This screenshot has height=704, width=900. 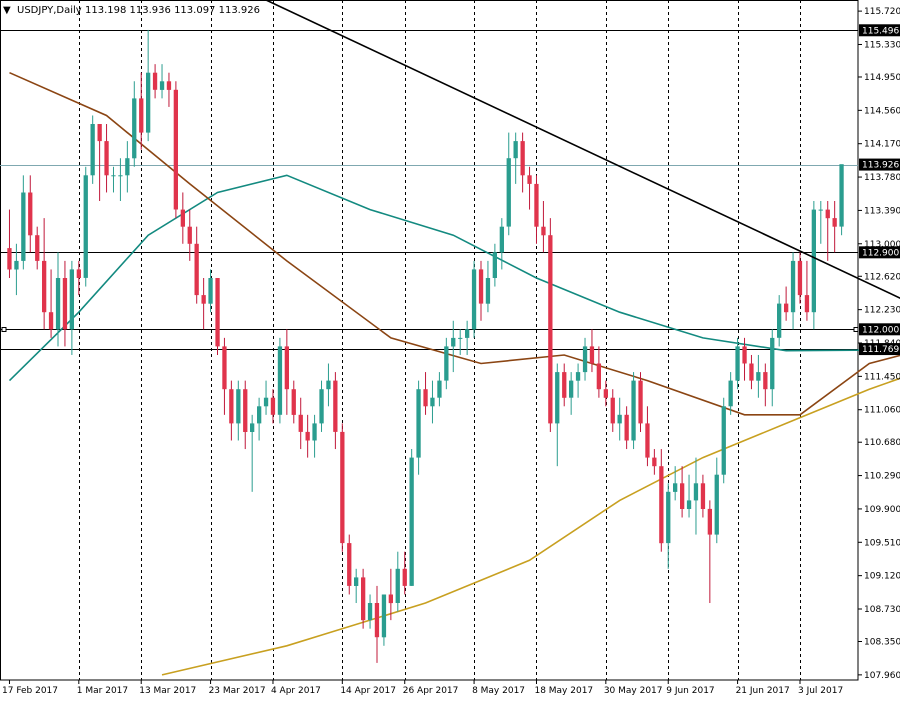 What do you see at coordinates (4, 330) in the screenshot?
I see `level-handle-left` at bounding box center [4, 330].